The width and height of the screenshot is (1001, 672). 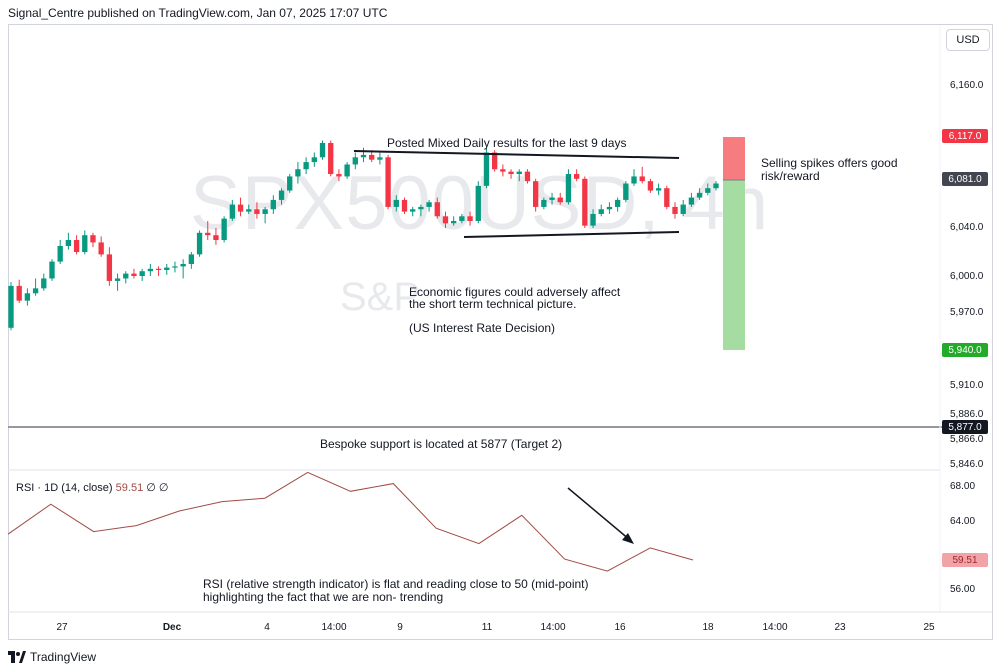 I want to click on tradingview-logo: TradingView, so click(x=52, y=657).